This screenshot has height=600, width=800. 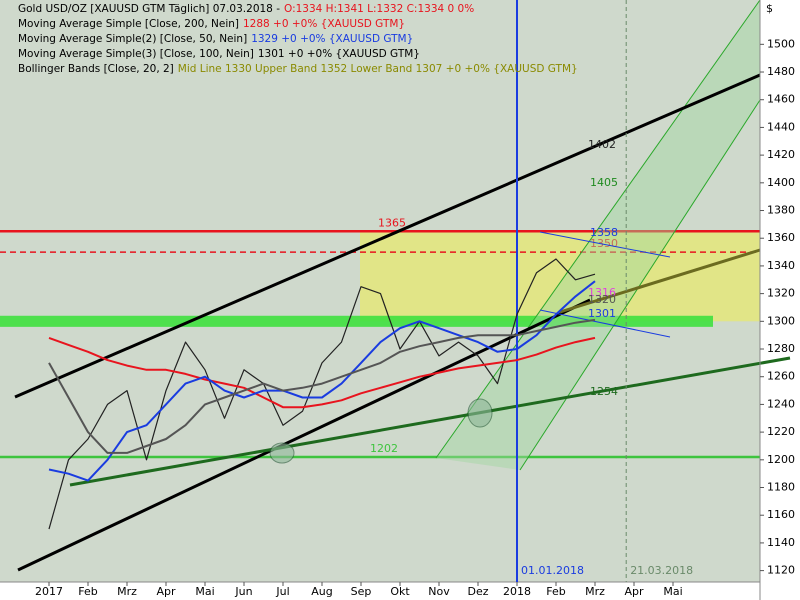 What do you see at coordinates (321, 591) in the screenshot?
I see `x-tick-label: Aug` at bounding box center [321, 591].